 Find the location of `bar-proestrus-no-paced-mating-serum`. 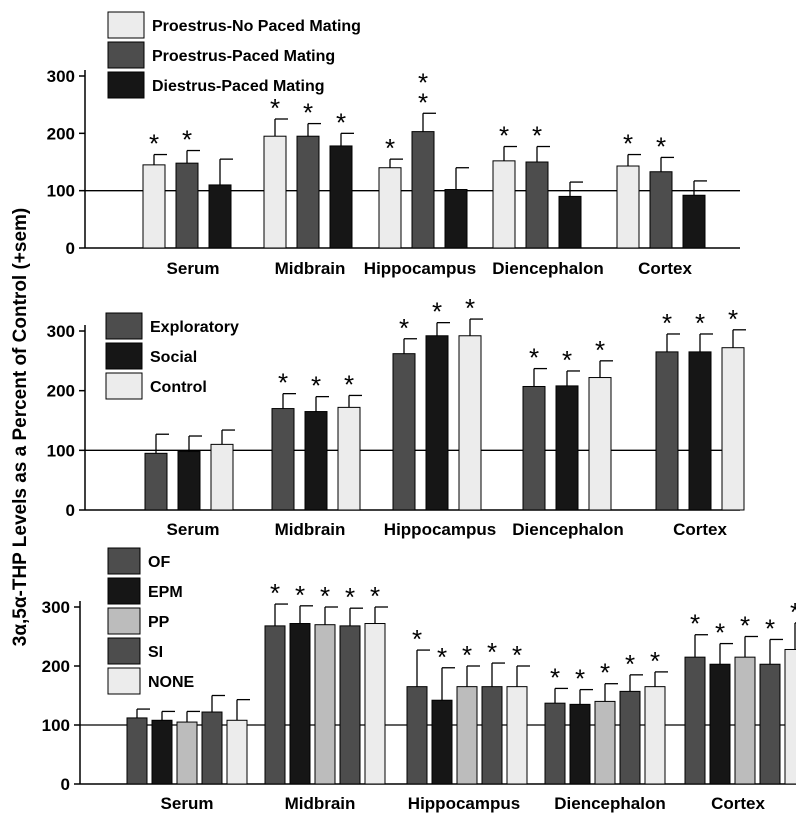

bar-proestrus-no-paced-mating-serum is located at coordinates (154, 206).